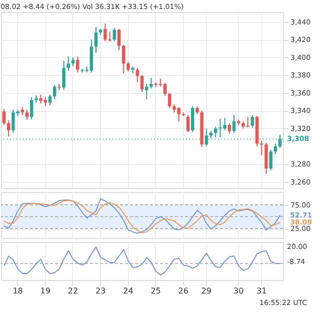 This screenshot has width=320, height=320. I want to click on x-tick-label: 19, so click(45, 291).